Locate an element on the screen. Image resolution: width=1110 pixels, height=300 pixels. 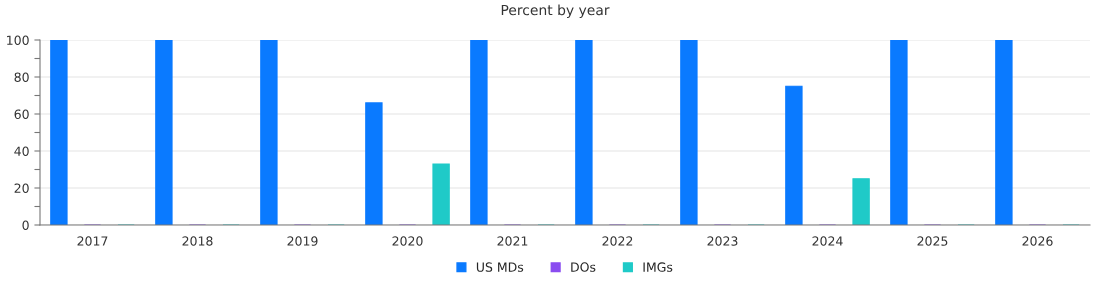
x-tick-label: 2020 is located at coordinates (407, 241).